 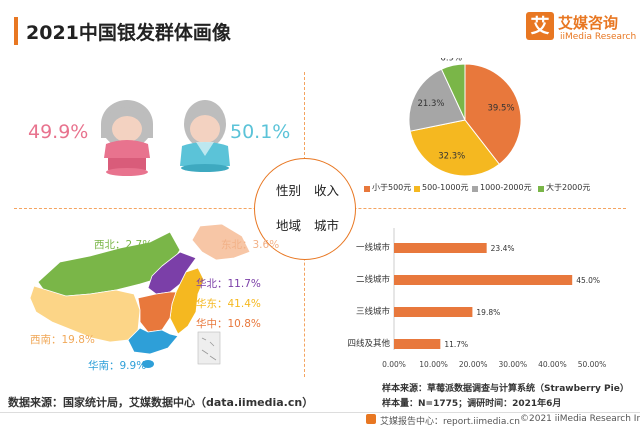 I want to click on footer-report-link: 艾媒报告中心：report.iimedia.cn, so click(x=450, y=422).